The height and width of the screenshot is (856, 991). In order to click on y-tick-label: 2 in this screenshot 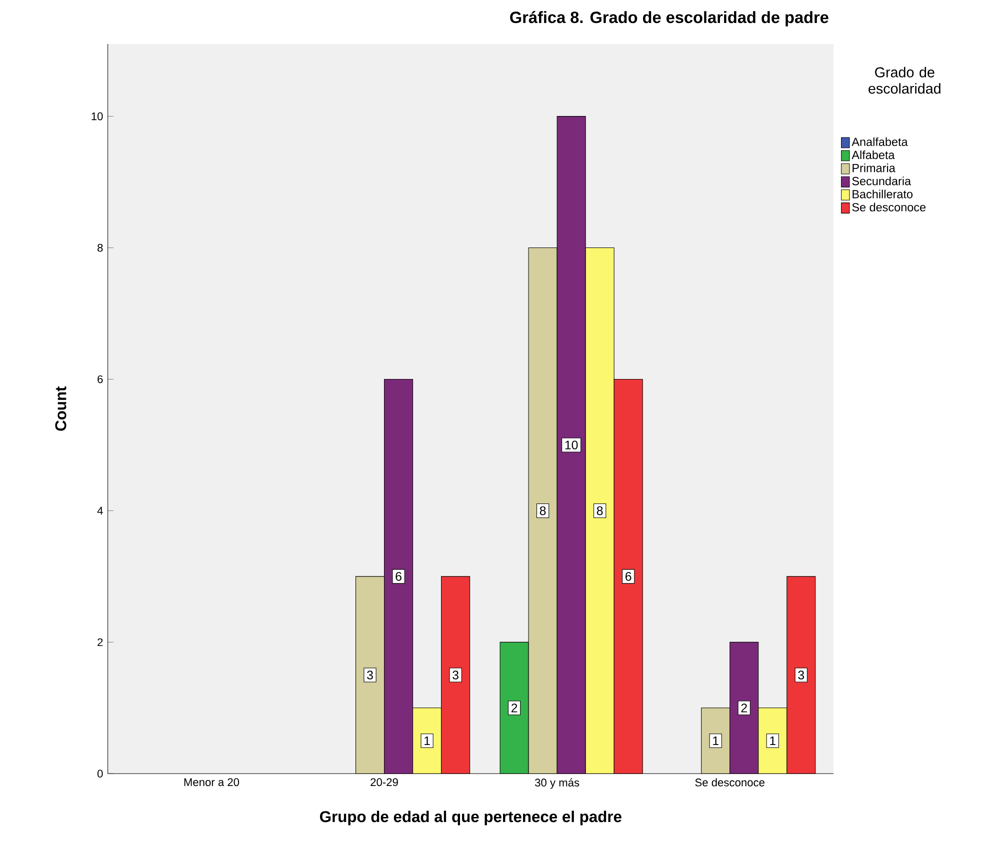, I will do `click(100, 642)`.